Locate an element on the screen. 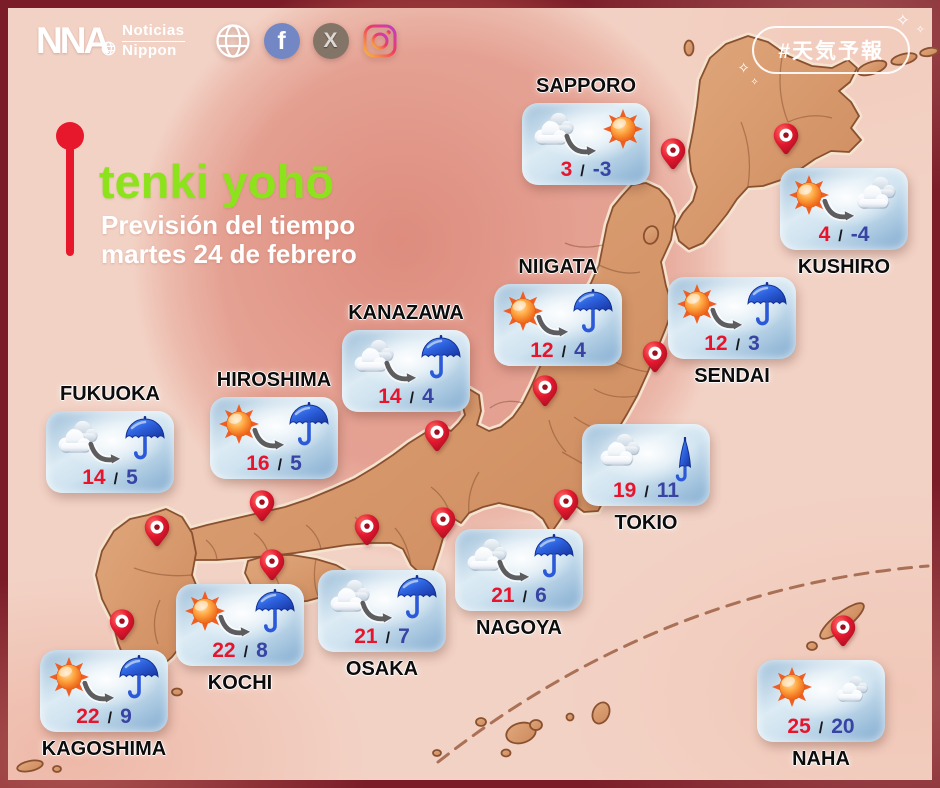  logo-name: Noticias Nippon is located at coordinates (153, 40).